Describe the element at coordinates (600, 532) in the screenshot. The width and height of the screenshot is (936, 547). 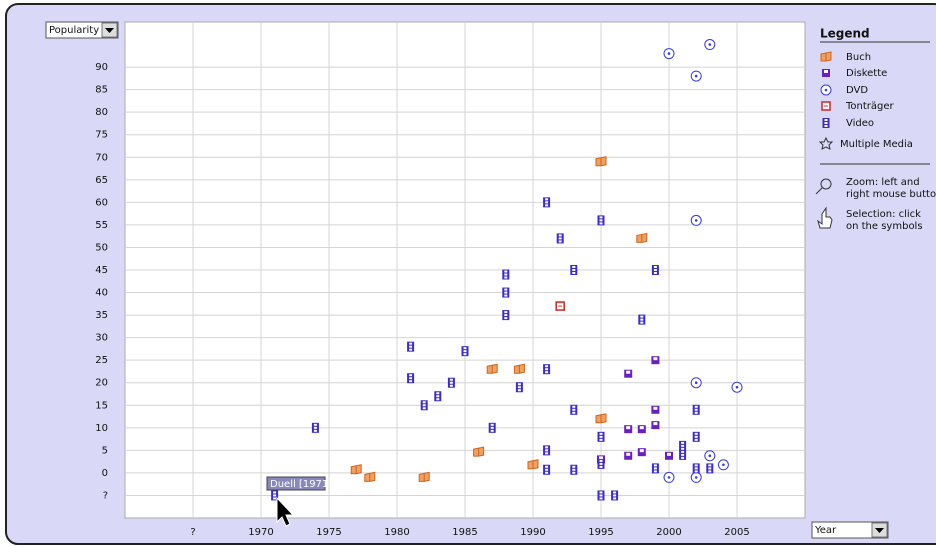
I see `x-tick-label: 1995` at that location.